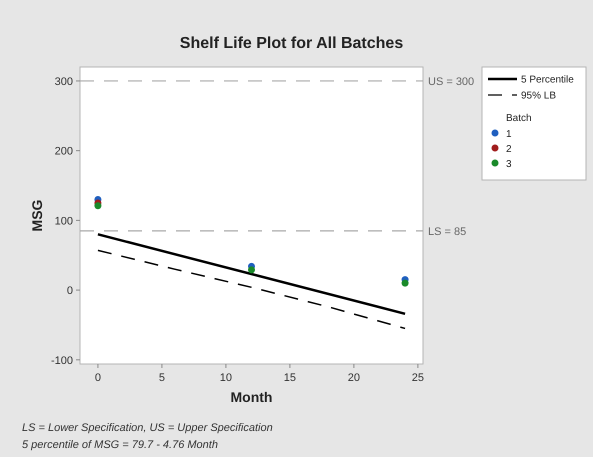  Describe the element at coordinates (547, 80) in the screenshot. I see `legend-label: 5 Percentile` at that location.